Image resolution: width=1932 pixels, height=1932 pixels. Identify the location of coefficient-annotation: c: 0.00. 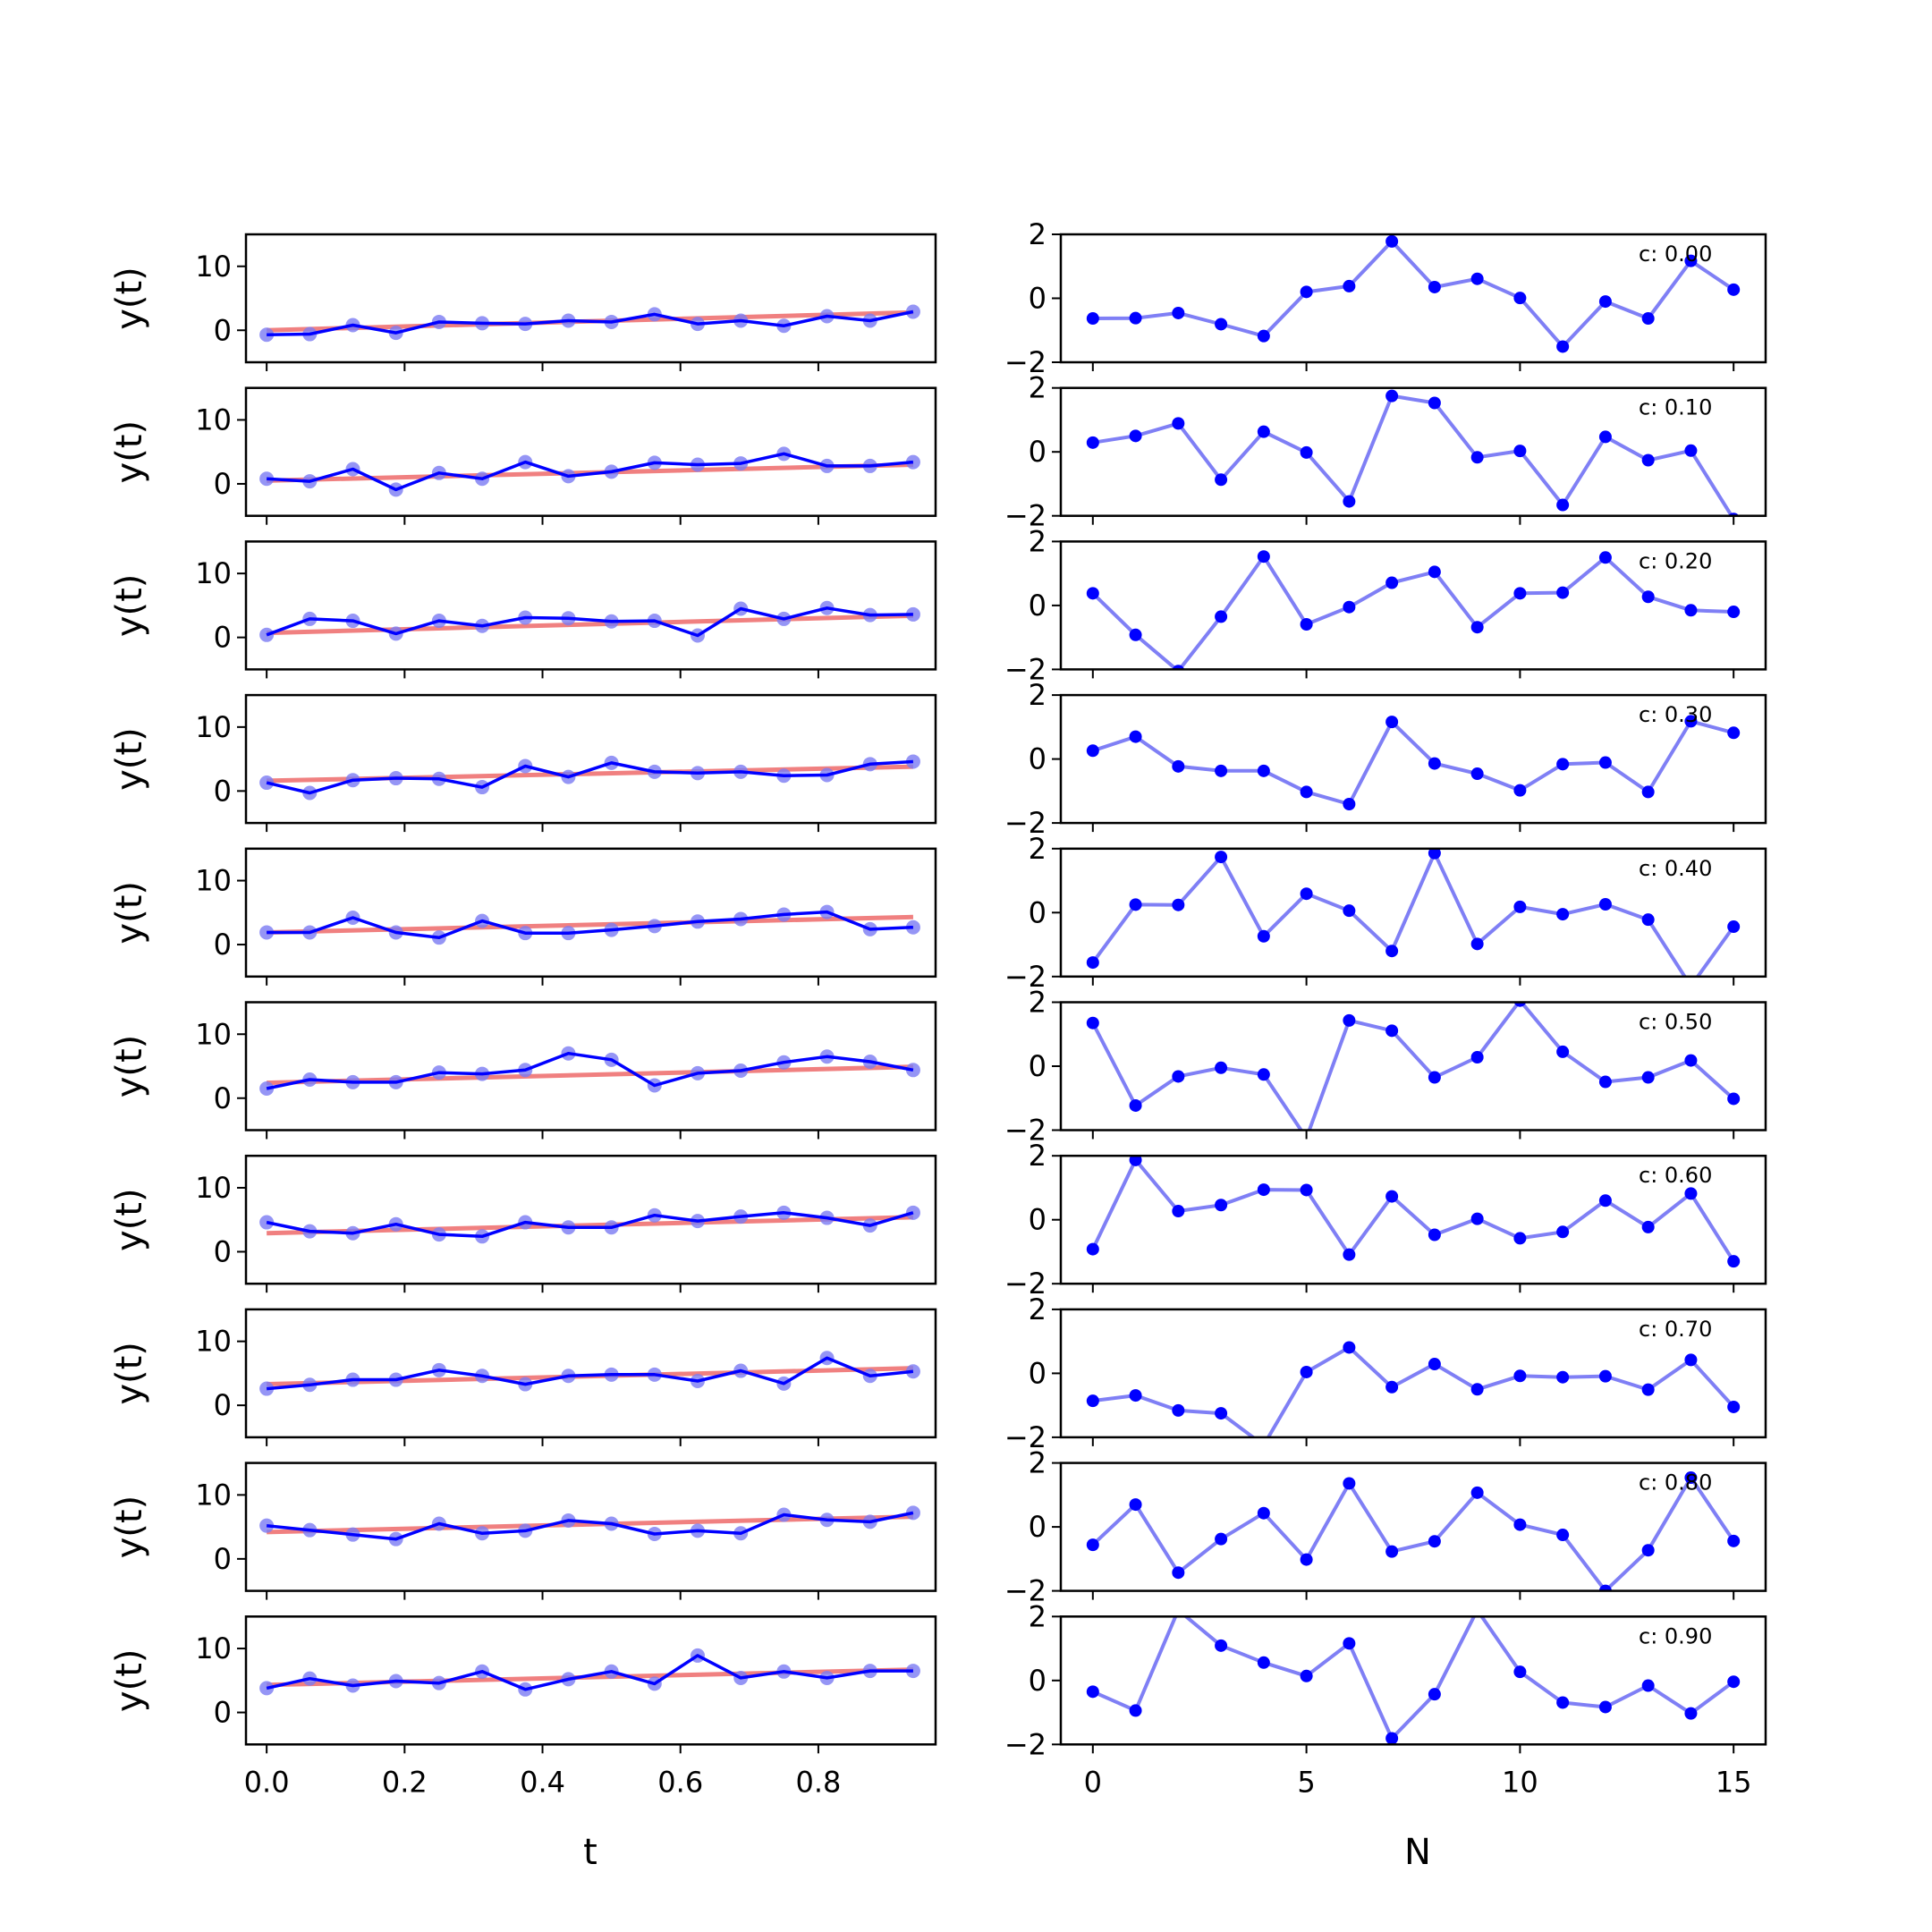
(1675, 254).